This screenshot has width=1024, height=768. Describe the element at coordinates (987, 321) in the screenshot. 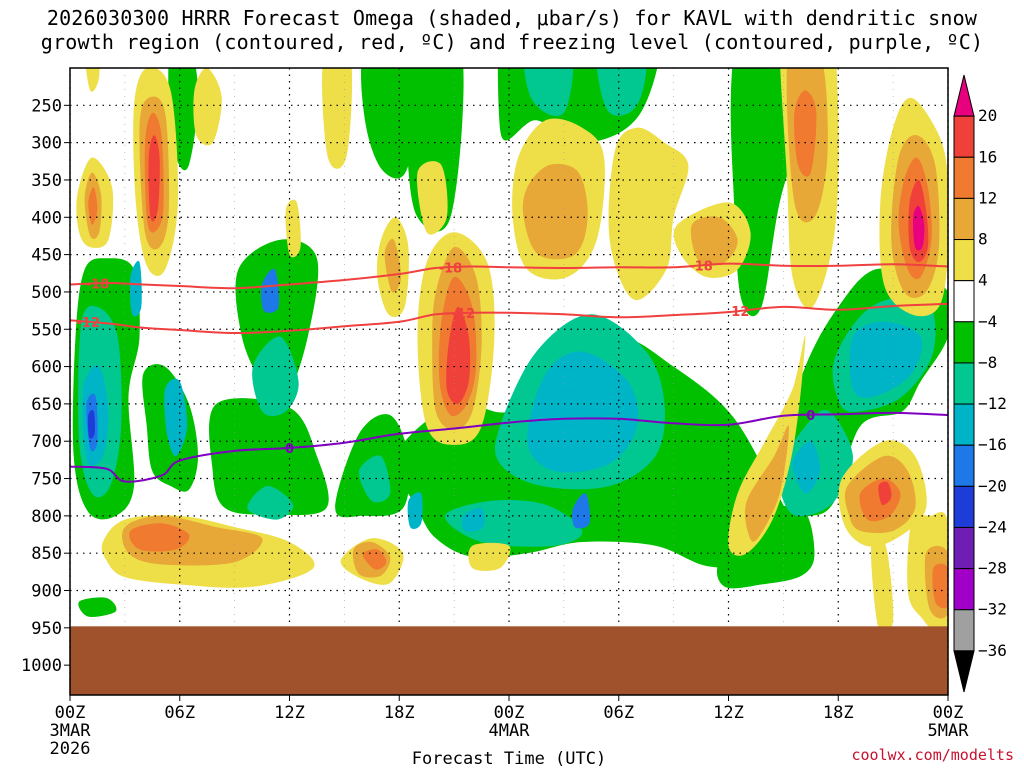

I see `colorbar-label: −4` at that location.